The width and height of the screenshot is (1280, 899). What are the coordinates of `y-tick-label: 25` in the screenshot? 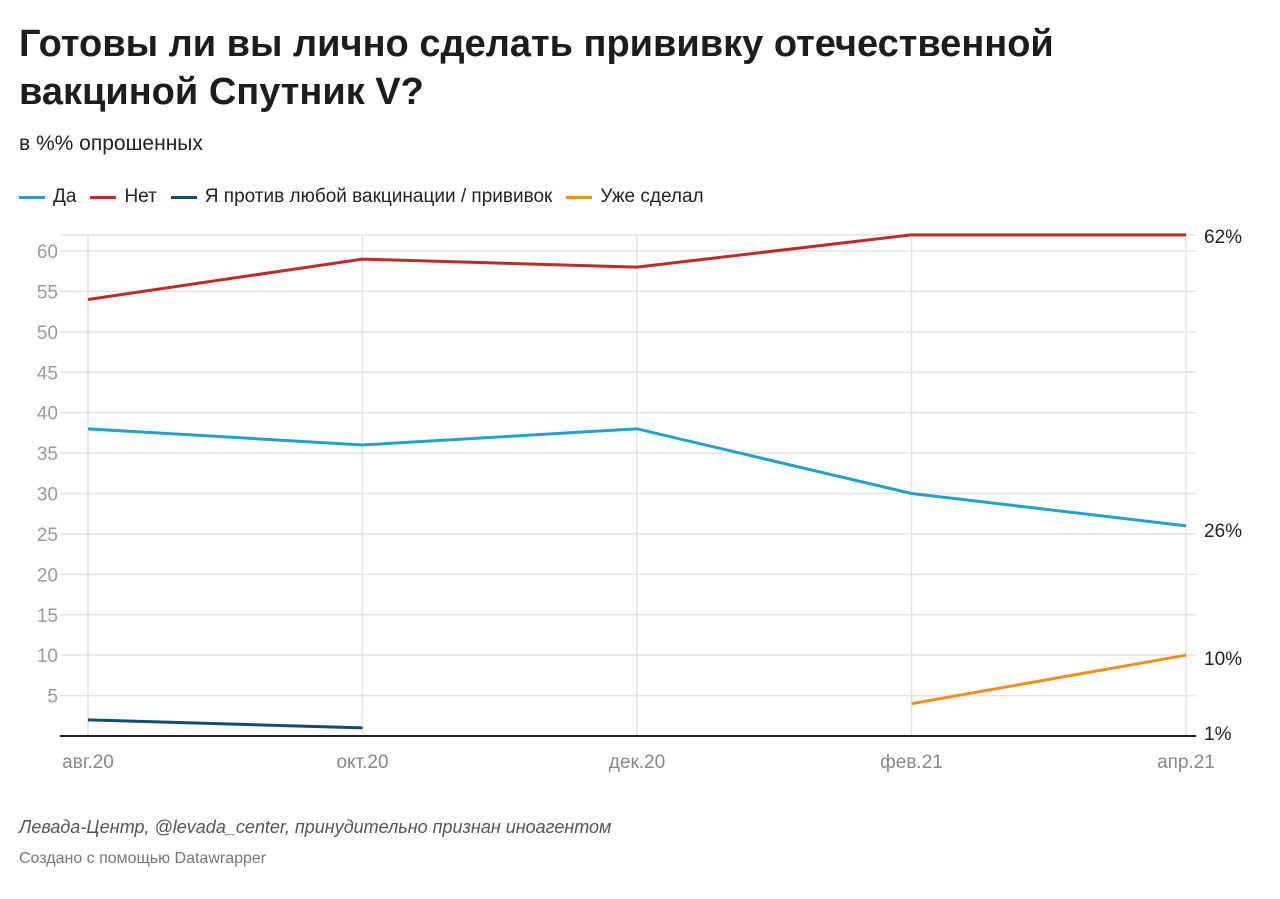 It's located at (47, 535).